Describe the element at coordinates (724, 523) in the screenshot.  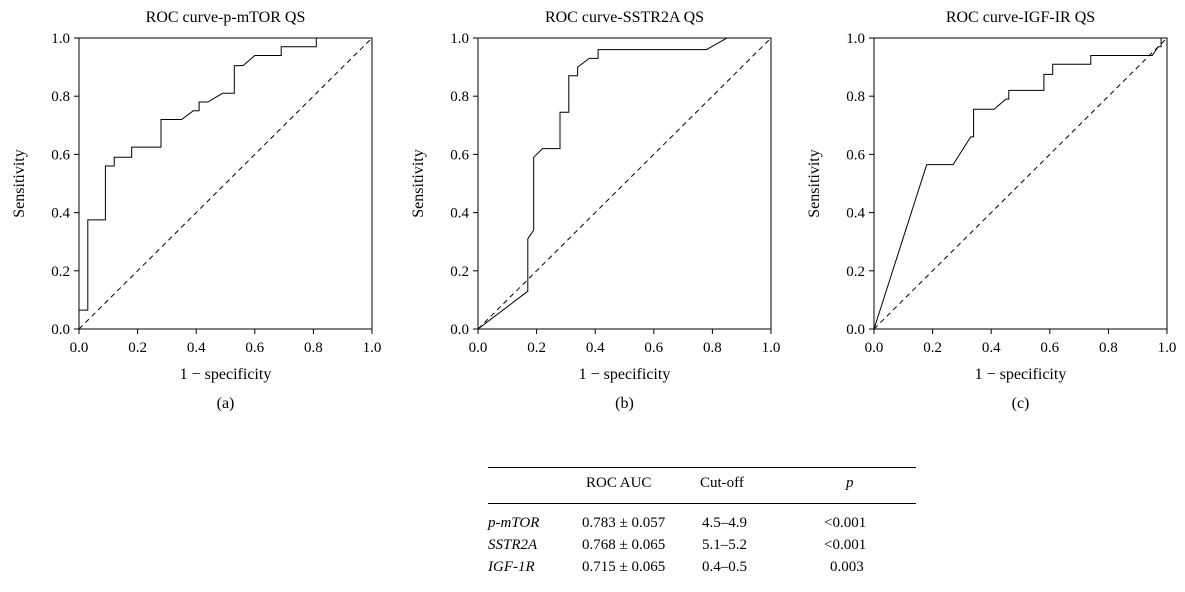
I see `row-cutoff-pmtor: 4.5–4.9` at that location.